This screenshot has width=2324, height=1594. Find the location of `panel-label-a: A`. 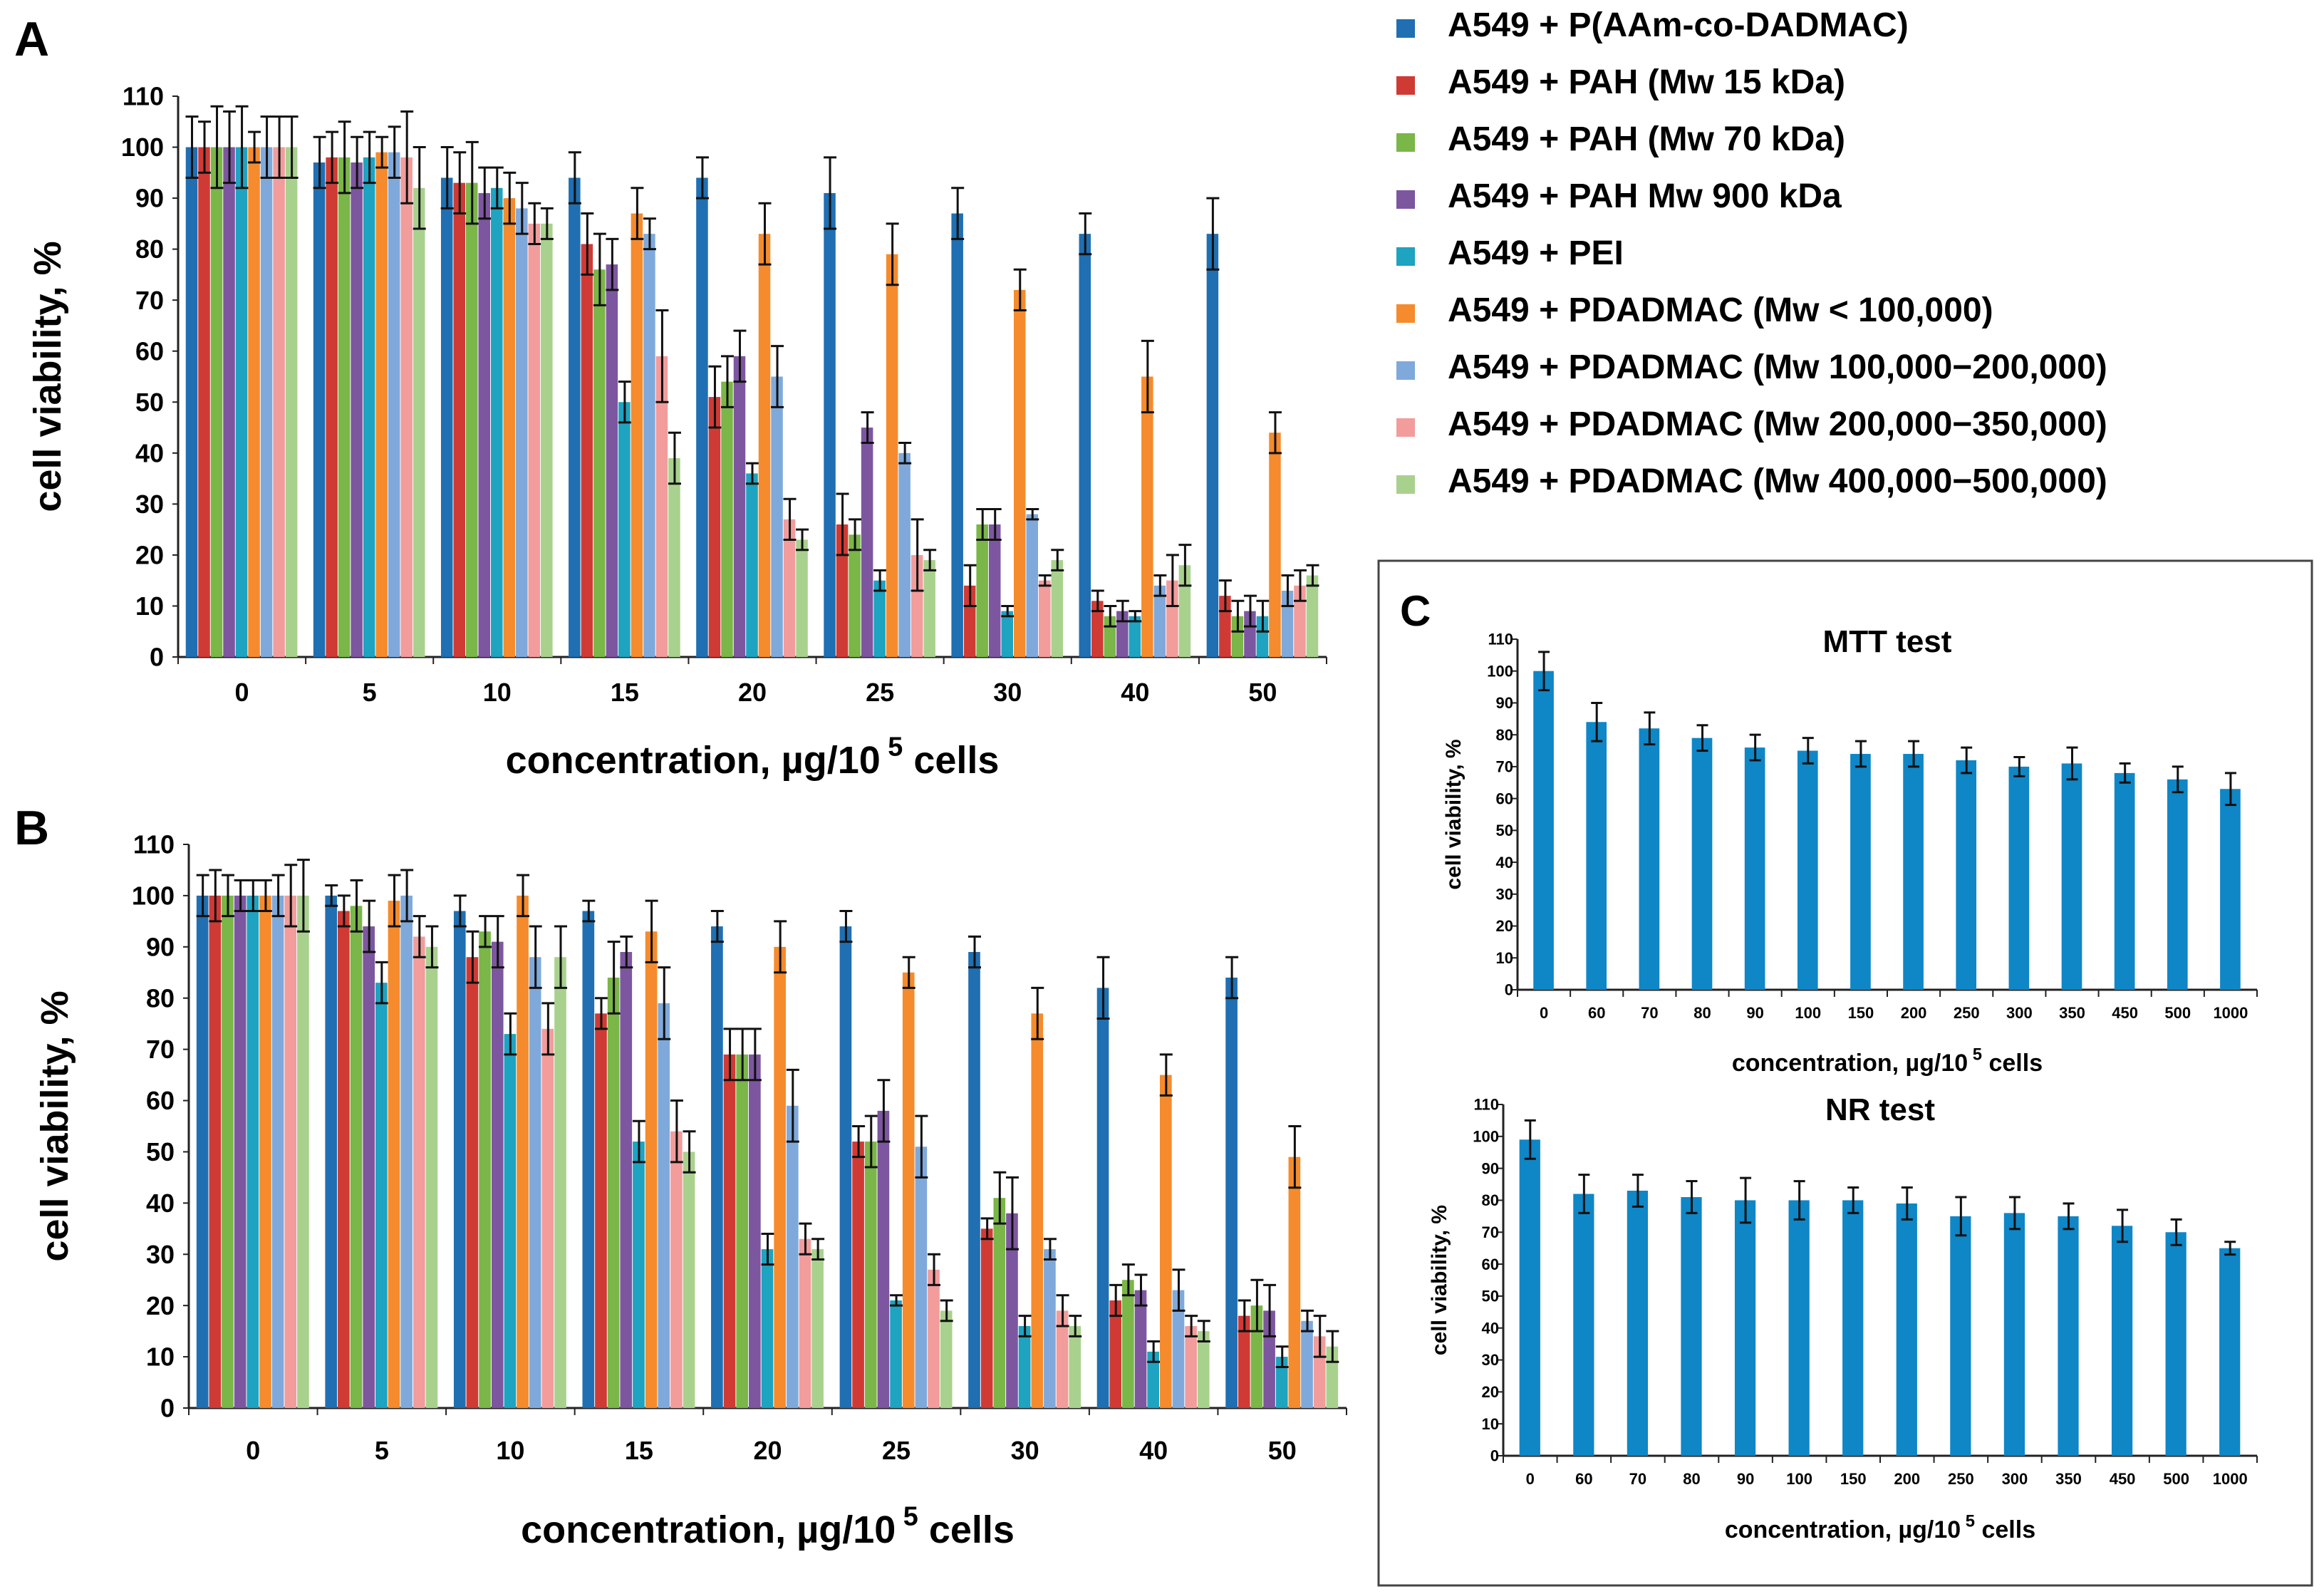

panel-label-a: A is located at coordinates (31, 39).